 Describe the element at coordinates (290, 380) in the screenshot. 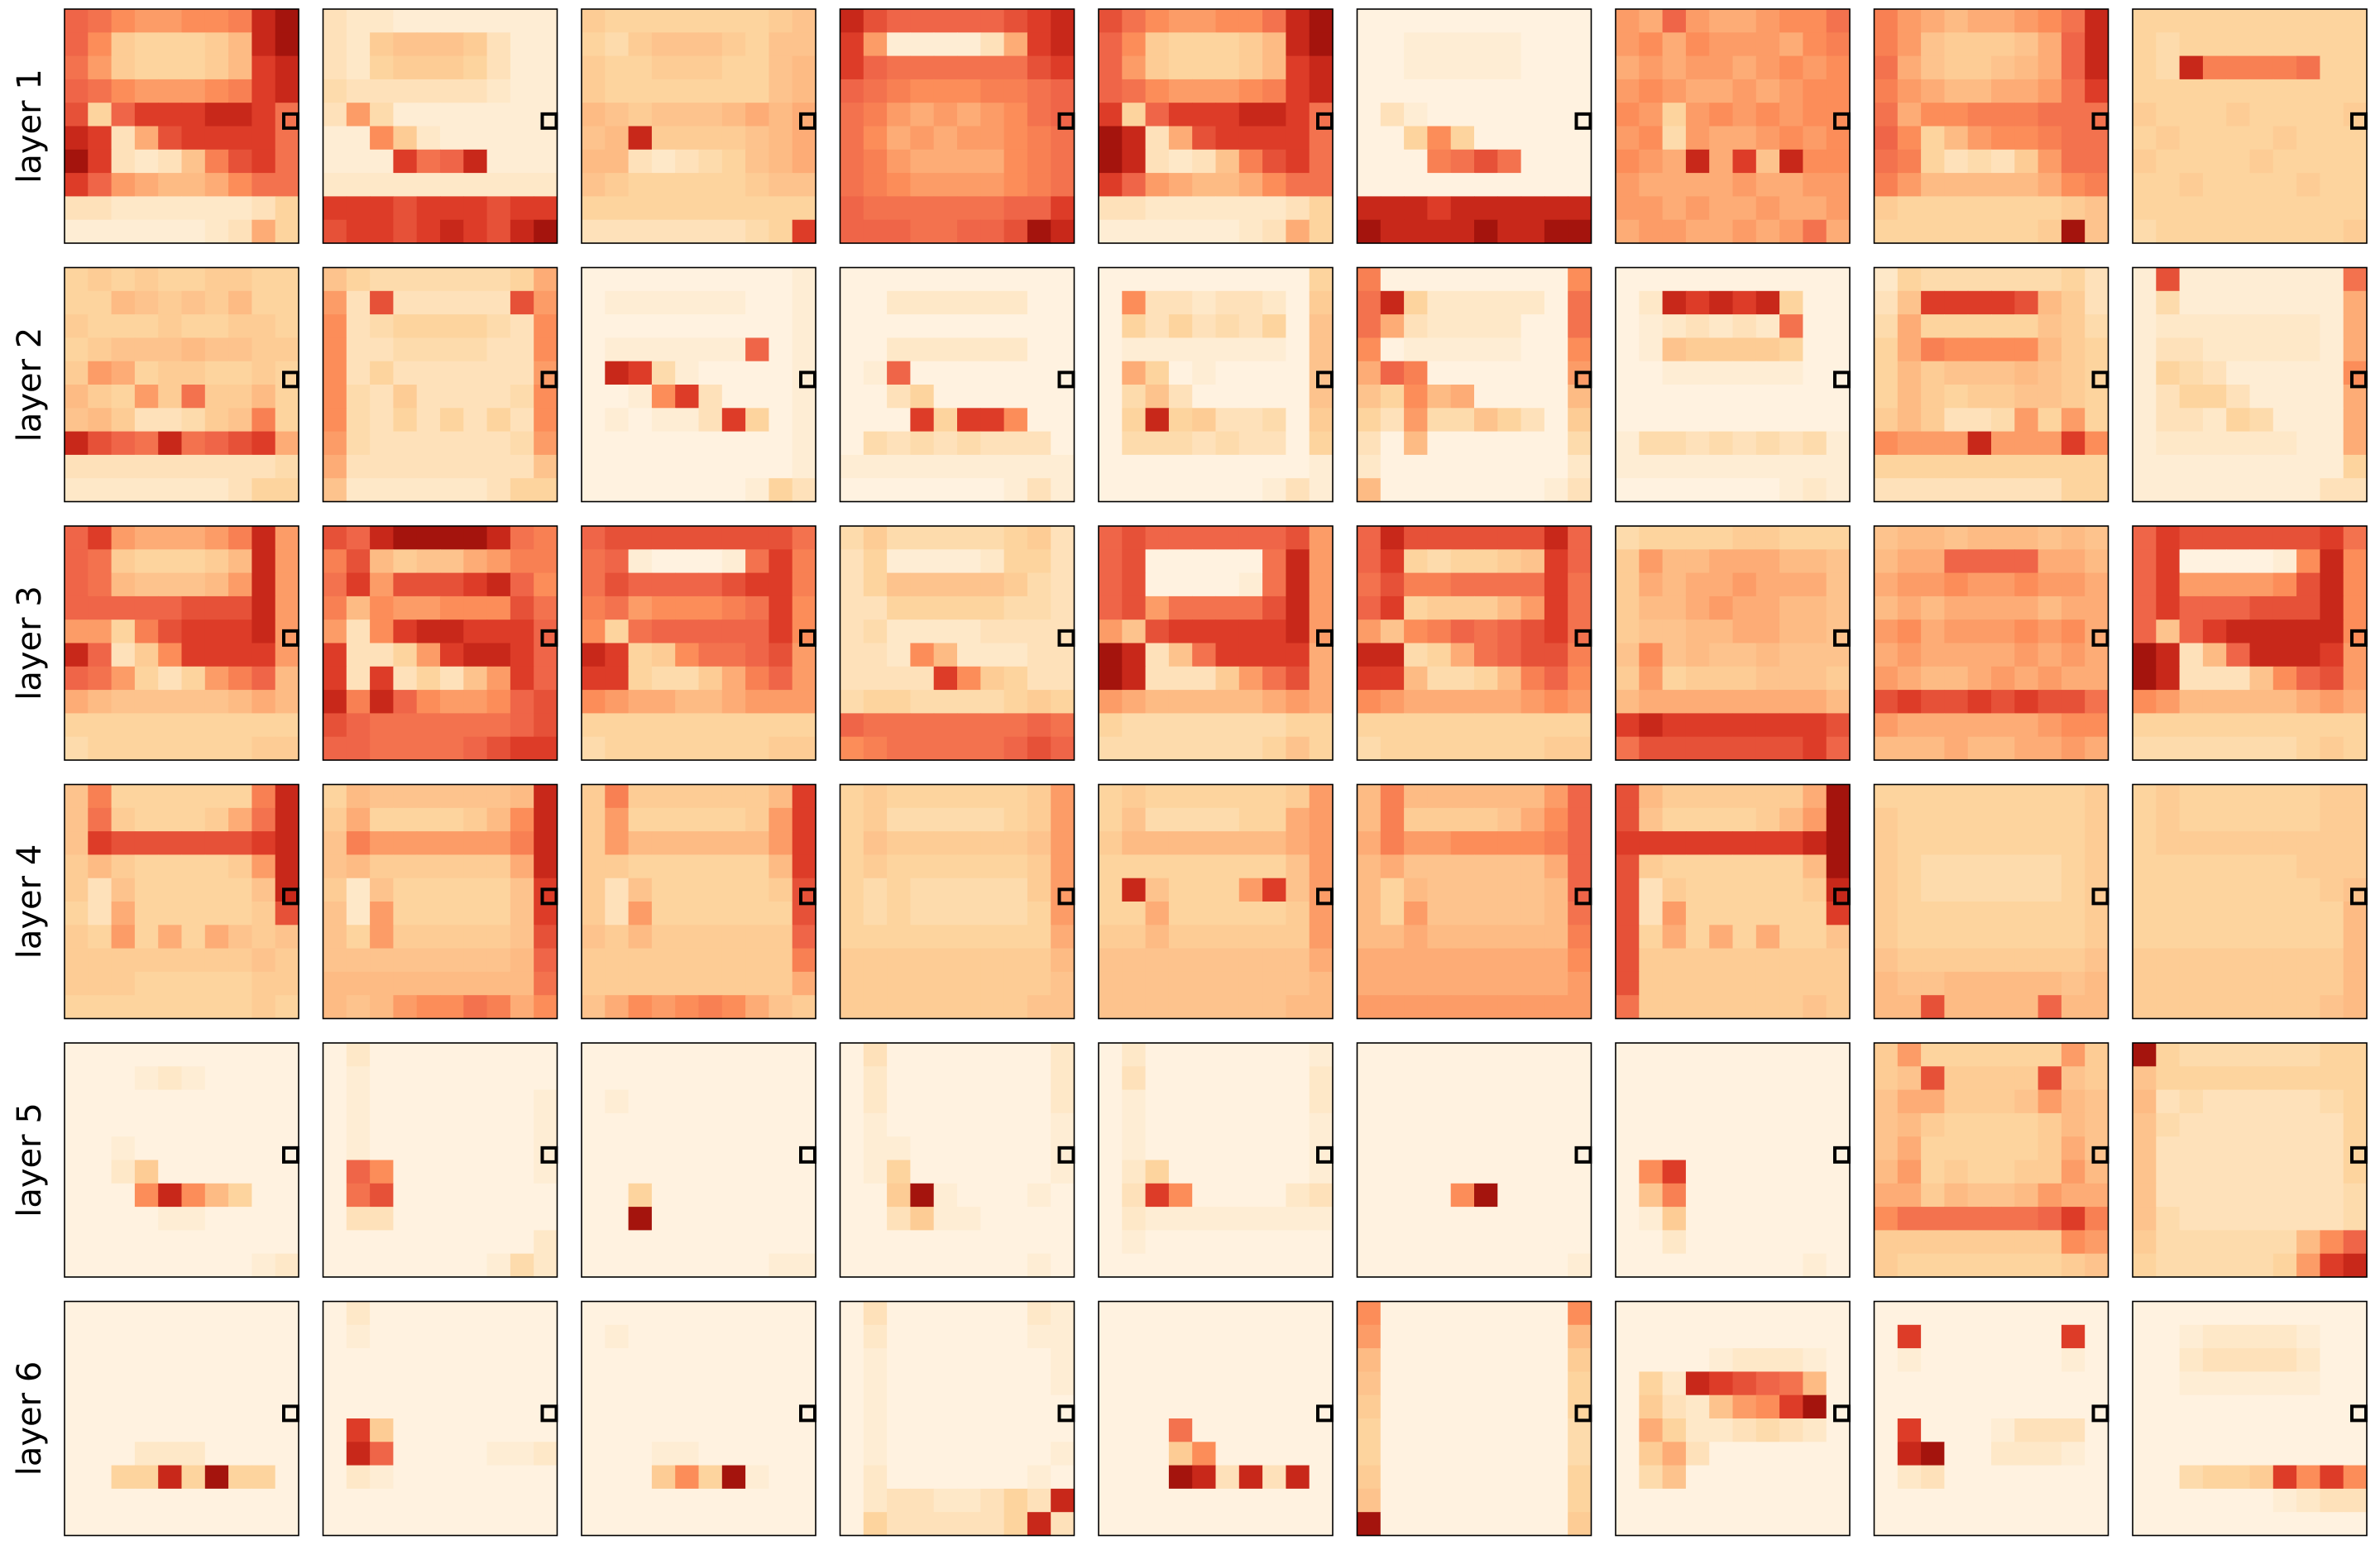

I see `query-marker-box` at that location.